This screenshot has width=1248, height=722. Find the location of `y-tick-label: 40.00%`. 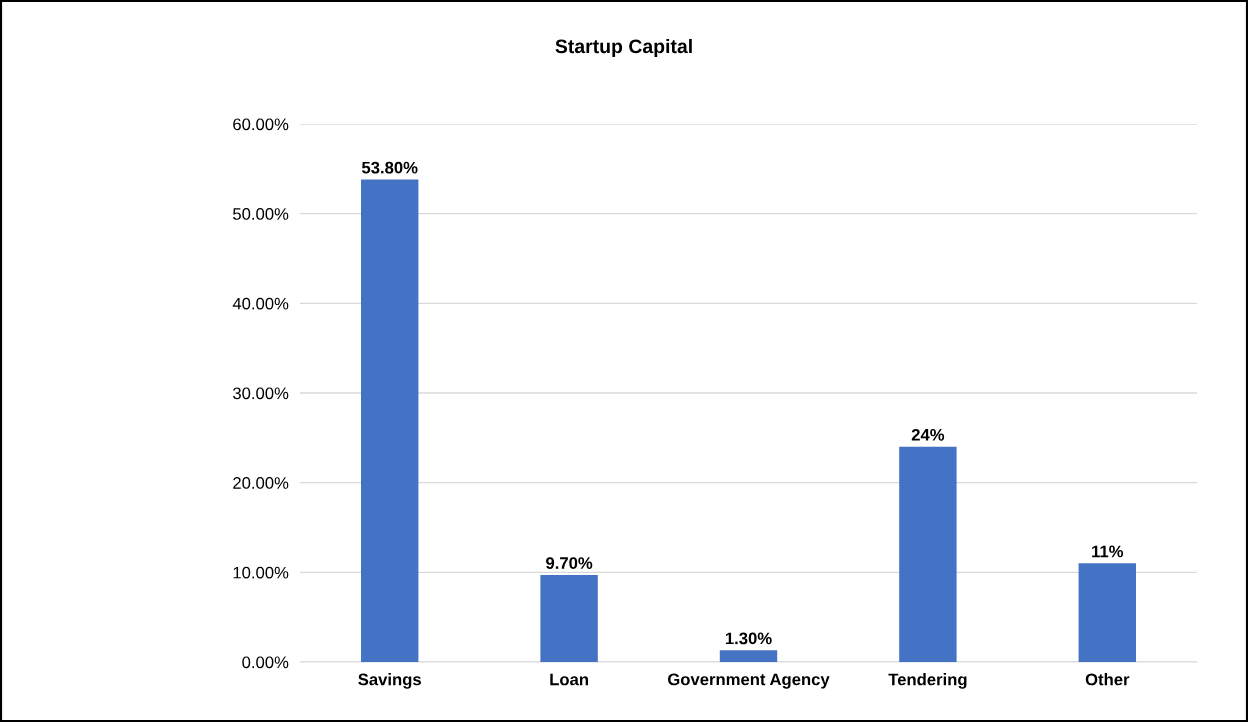

y-tick-label: 40.00% is located at coordinates (260, 303).